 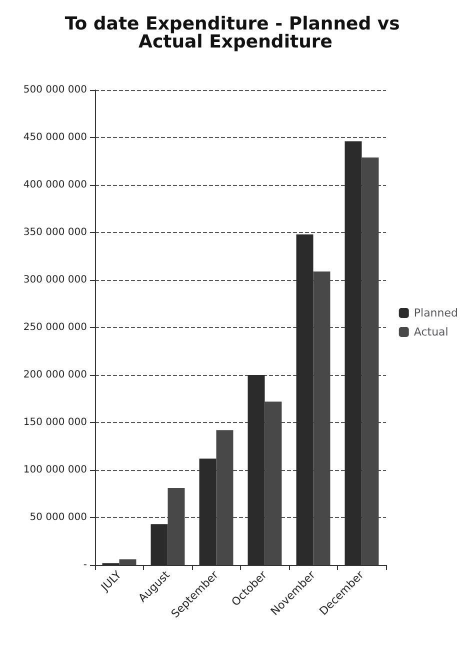 I want to click on y-tick-label: 150 000 000, so click(x=55, y=422).